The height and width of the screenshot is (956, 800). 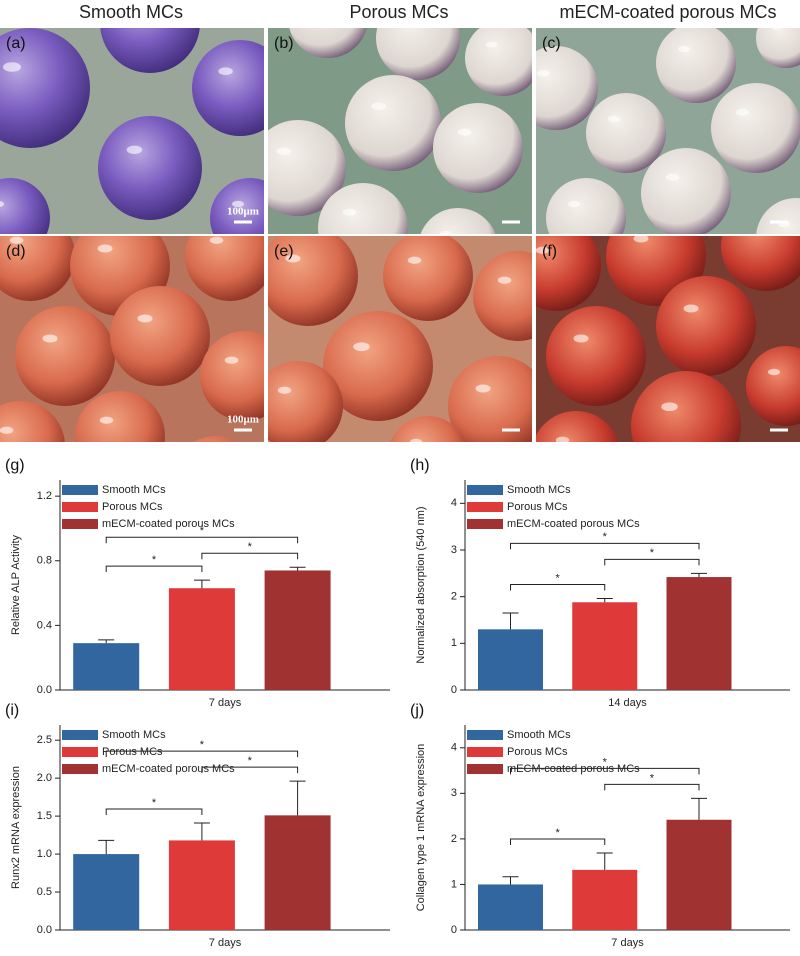 I want to click on panel-label: (h), so click(x=420, y=465).